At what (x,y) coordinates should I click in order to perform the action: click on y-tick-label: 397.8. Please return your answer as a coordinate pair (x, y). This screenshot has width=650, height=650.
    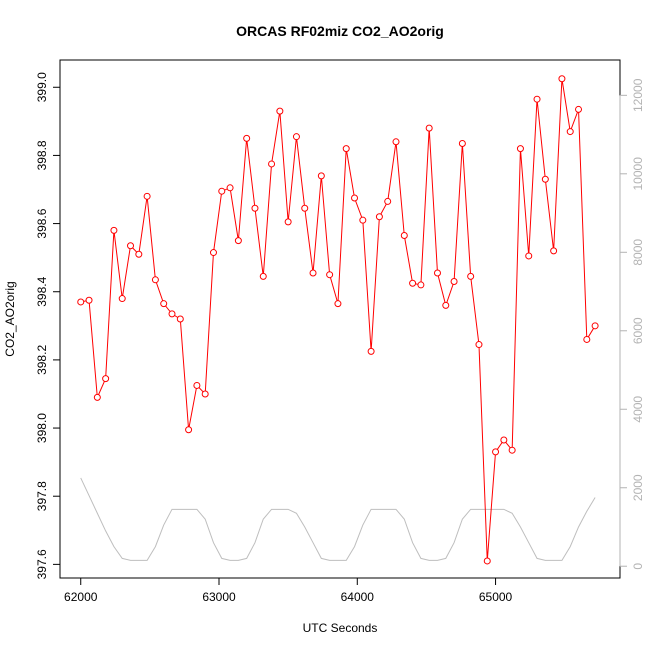
    Looking at the image, I should click on (42, 496).